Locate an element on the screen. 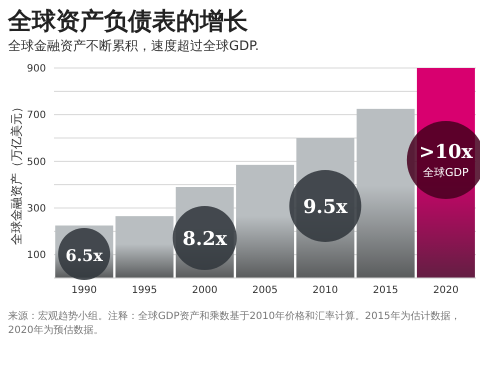  y-axis-title: 全球金融资产（万亿美元） is located at coordinates (16, 173).